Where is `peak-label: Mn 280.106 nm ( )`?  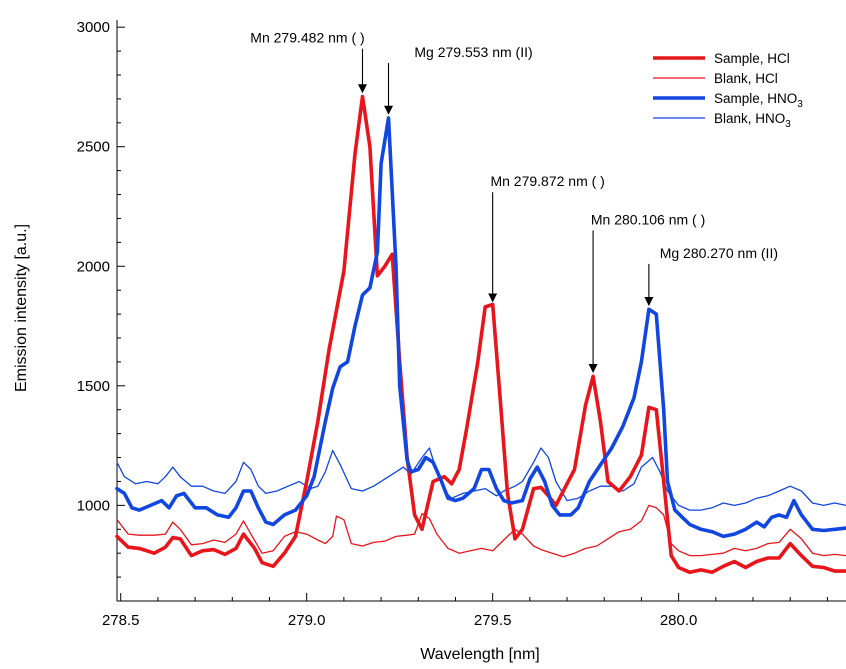 peak-label: Mn 280.106 nm ( ) is located at coordinates (648, 219).